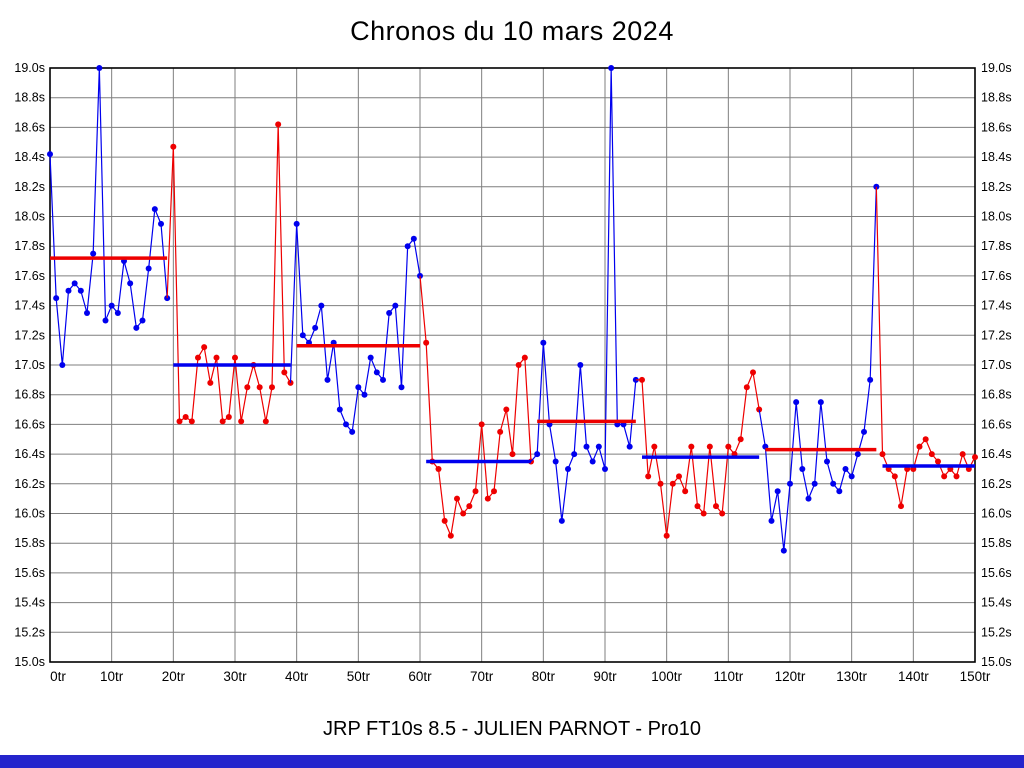  I want to click on chart-caption: JRP FT10s 8.5 - JULIEN PARNOT - Pro10, so click(512, 729).